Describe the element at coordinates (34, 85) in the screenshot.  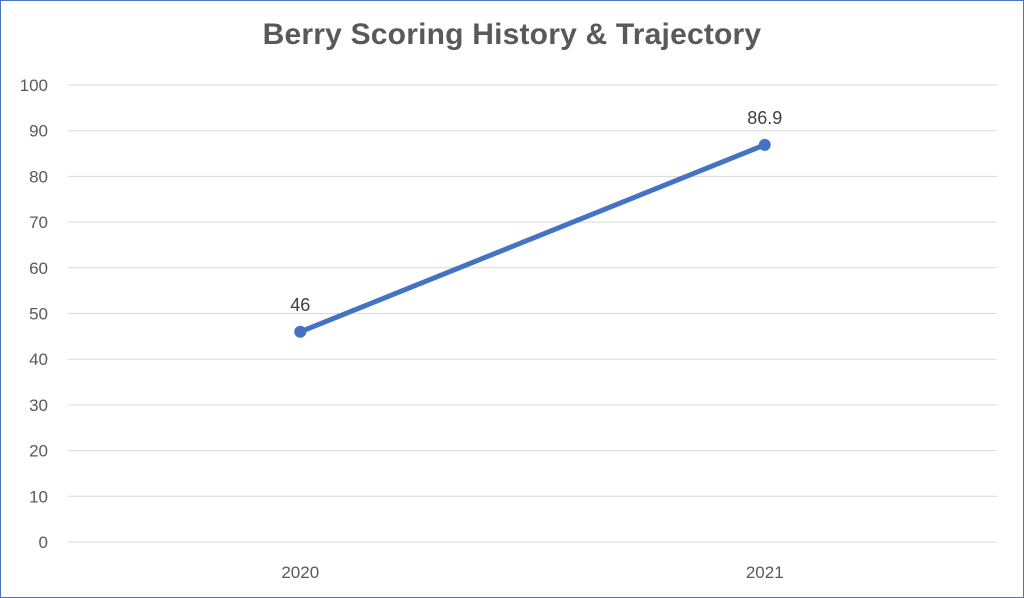
I see `y-tick-label: 100` at that location.